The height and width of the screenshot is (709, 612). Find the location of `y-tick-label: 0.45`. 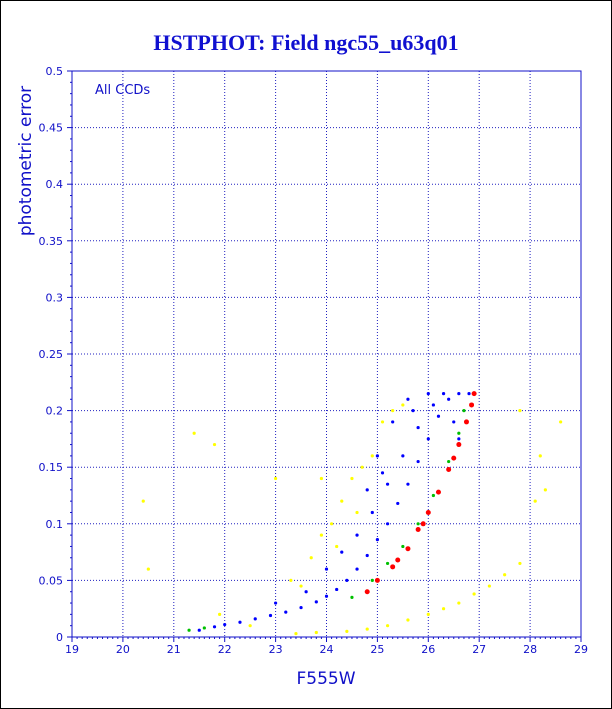

y-tick-label: 0.45 is located at coordinates (51, 128).